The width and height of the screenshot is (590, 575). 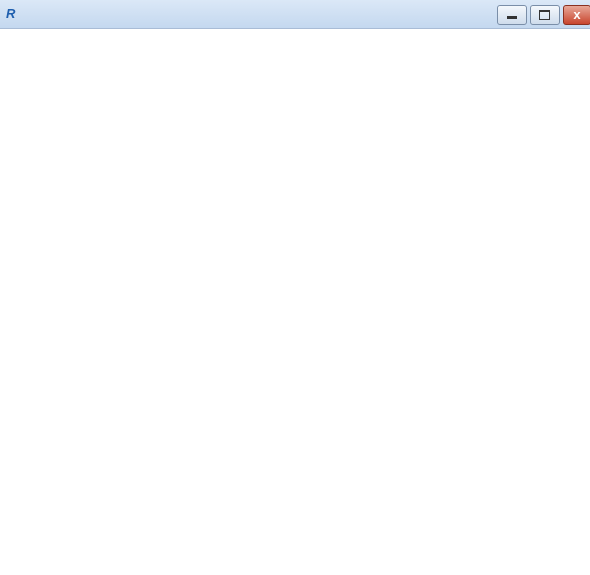 What do you see at coordinates (295, 14) in the screenshot?
I see `title-bar: R x` at bounding box center [295, 14].